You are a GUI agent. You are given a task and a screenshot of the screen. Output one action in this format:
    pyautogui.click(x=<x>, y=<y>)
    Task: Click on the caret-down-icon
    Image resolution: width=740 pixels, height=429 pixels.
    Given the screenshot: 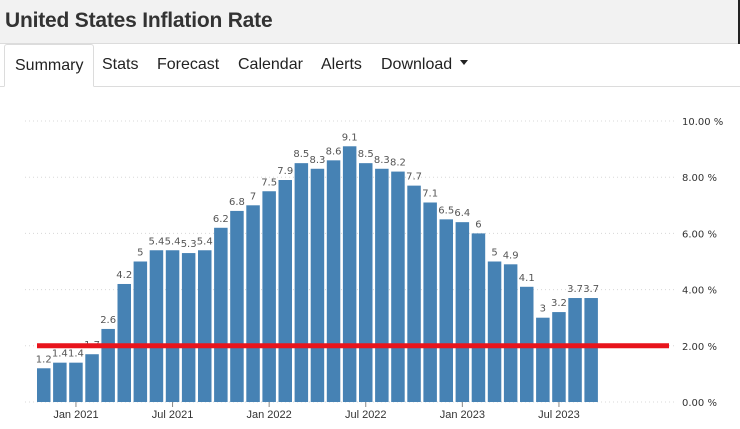 What is the action you would take?
    pyautogui.click(x=464, y=63)
    